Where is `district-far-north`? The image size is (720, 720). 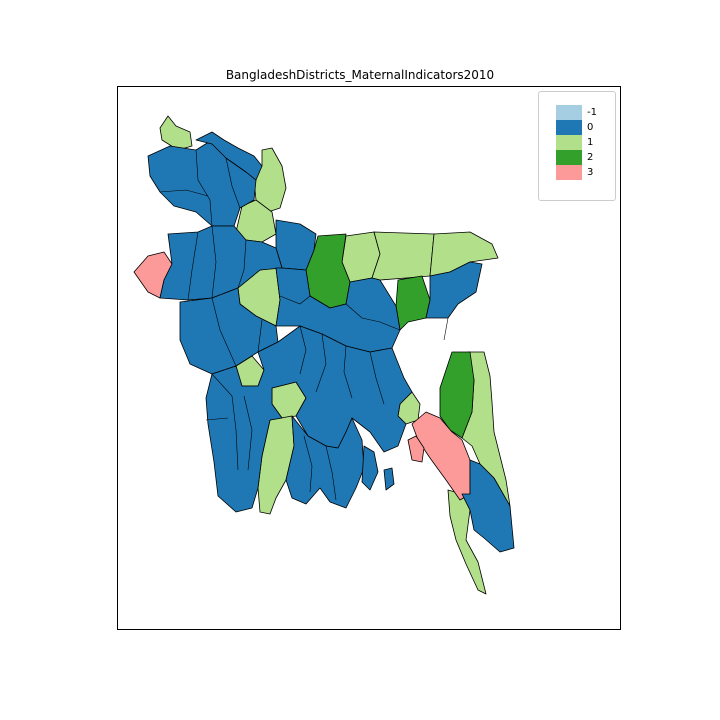
district-far-north is located at coordinates (176, 133).